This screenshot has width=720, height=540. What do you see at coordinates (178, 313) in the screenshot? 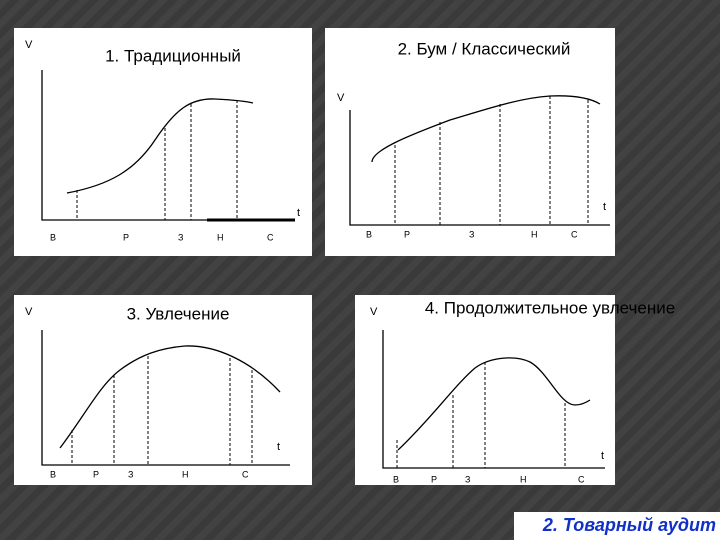
I see `panel-title: 3. Увлечение` at bounding box center [178, 313].